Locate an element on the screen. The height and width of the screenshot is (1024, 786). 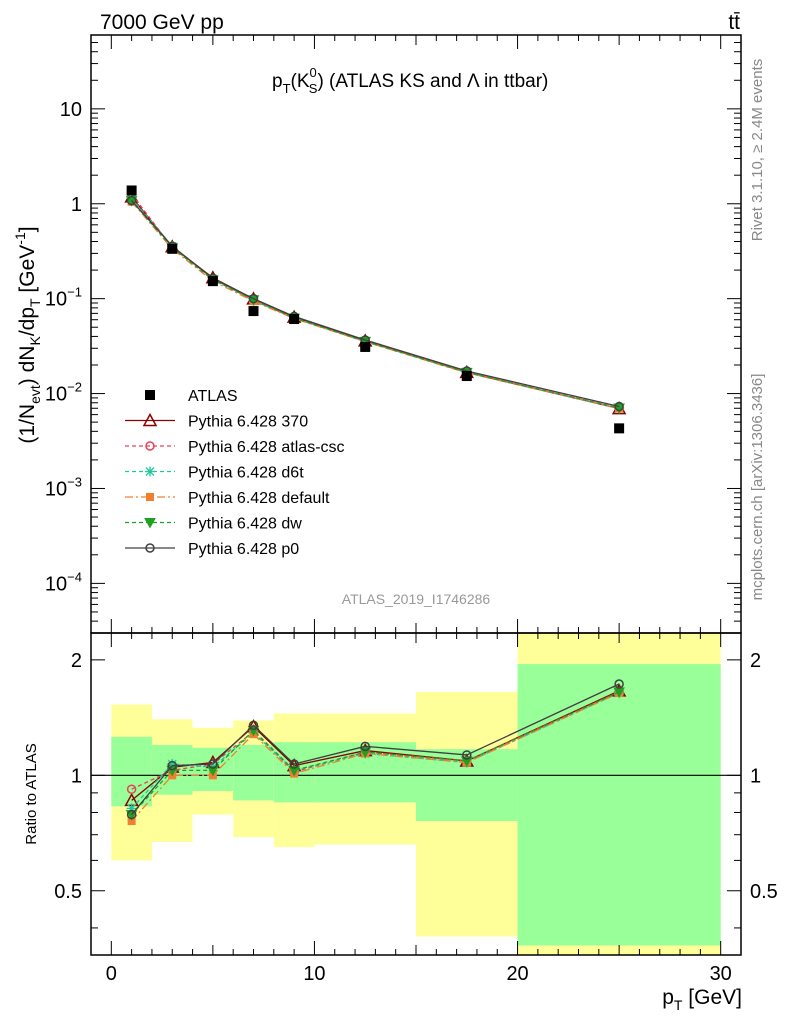
ratio-plot-series is located at coordinates (375, 752).